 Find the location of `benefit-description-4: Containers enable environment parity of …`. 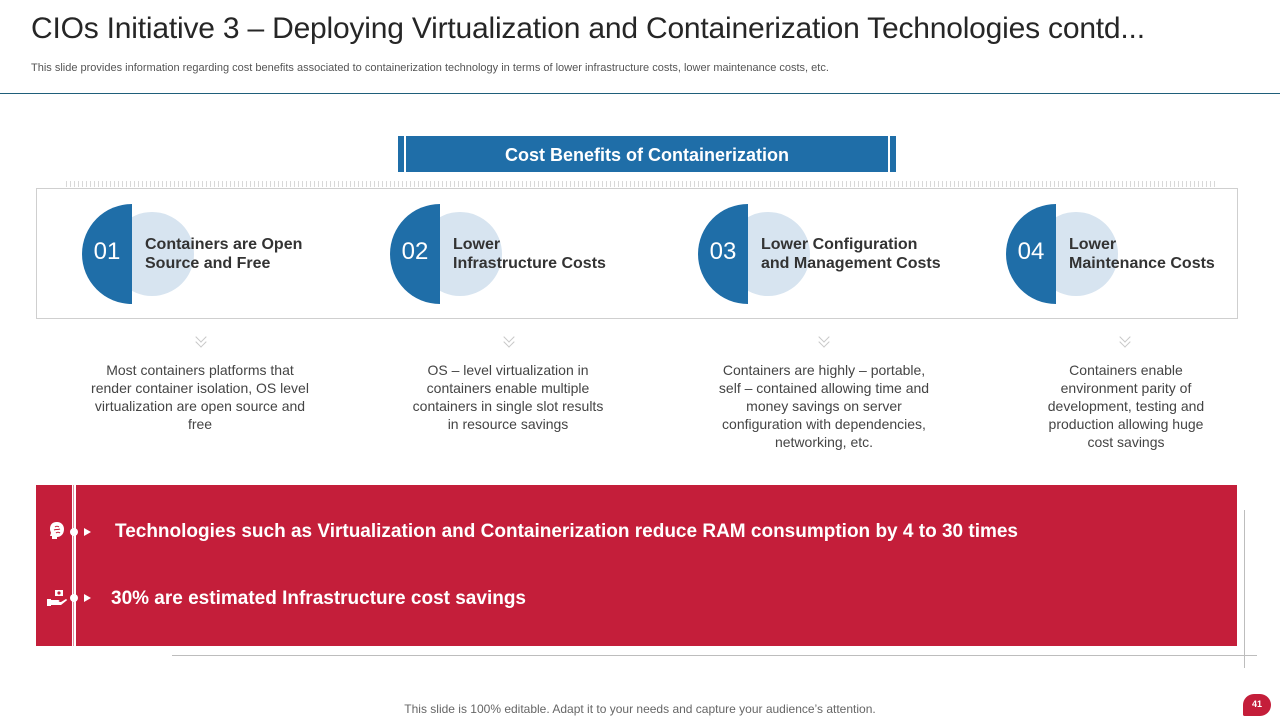

benefit-description-4: Containers enable environment parity of … is located at coordinates (1126, 406).